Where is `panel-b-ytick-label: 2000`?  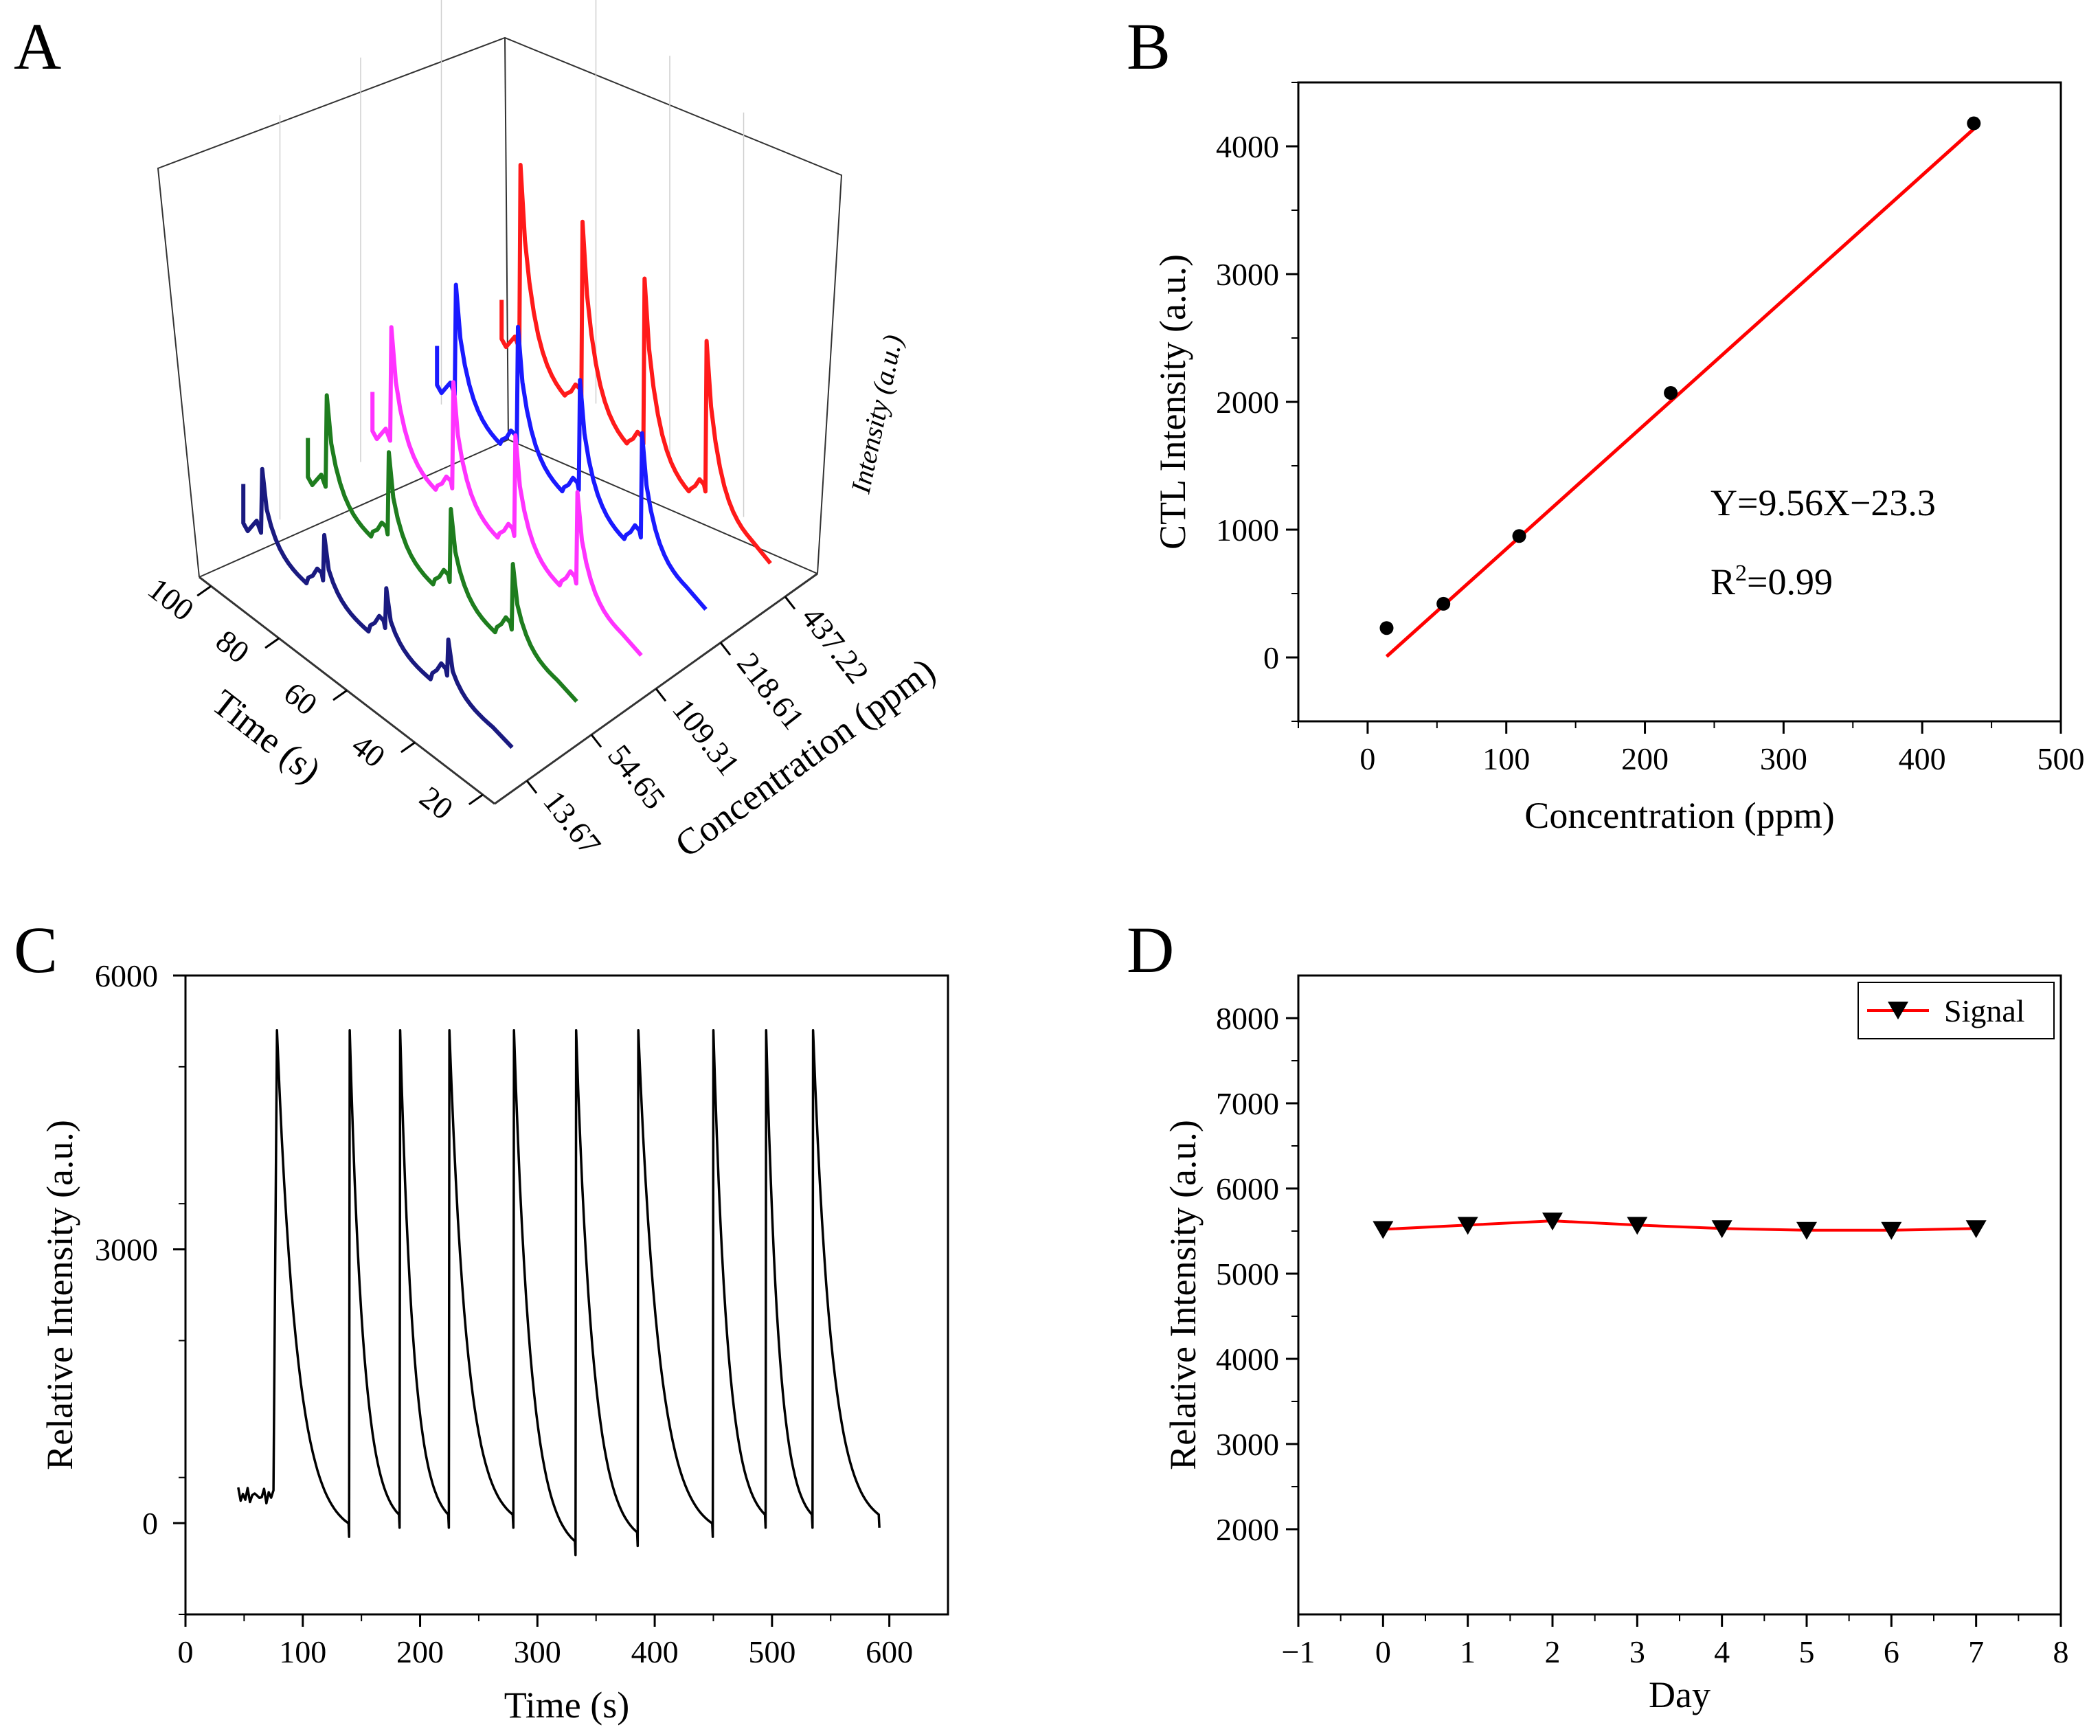 panel-b-ytick-label: 2000 is located at coordinates (1247, 402).